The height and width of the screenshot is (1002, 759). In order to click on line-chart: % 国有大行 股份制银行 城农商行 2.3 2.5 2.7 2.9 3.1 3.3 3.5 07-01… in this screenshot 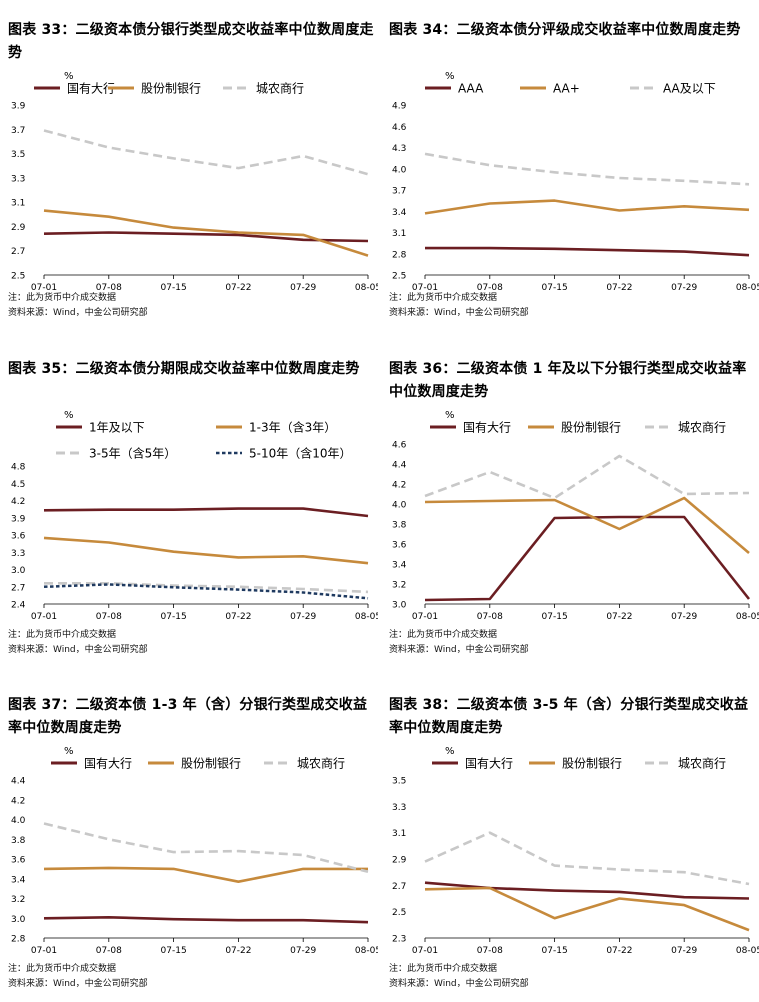, I will do `click(575, 851)`.